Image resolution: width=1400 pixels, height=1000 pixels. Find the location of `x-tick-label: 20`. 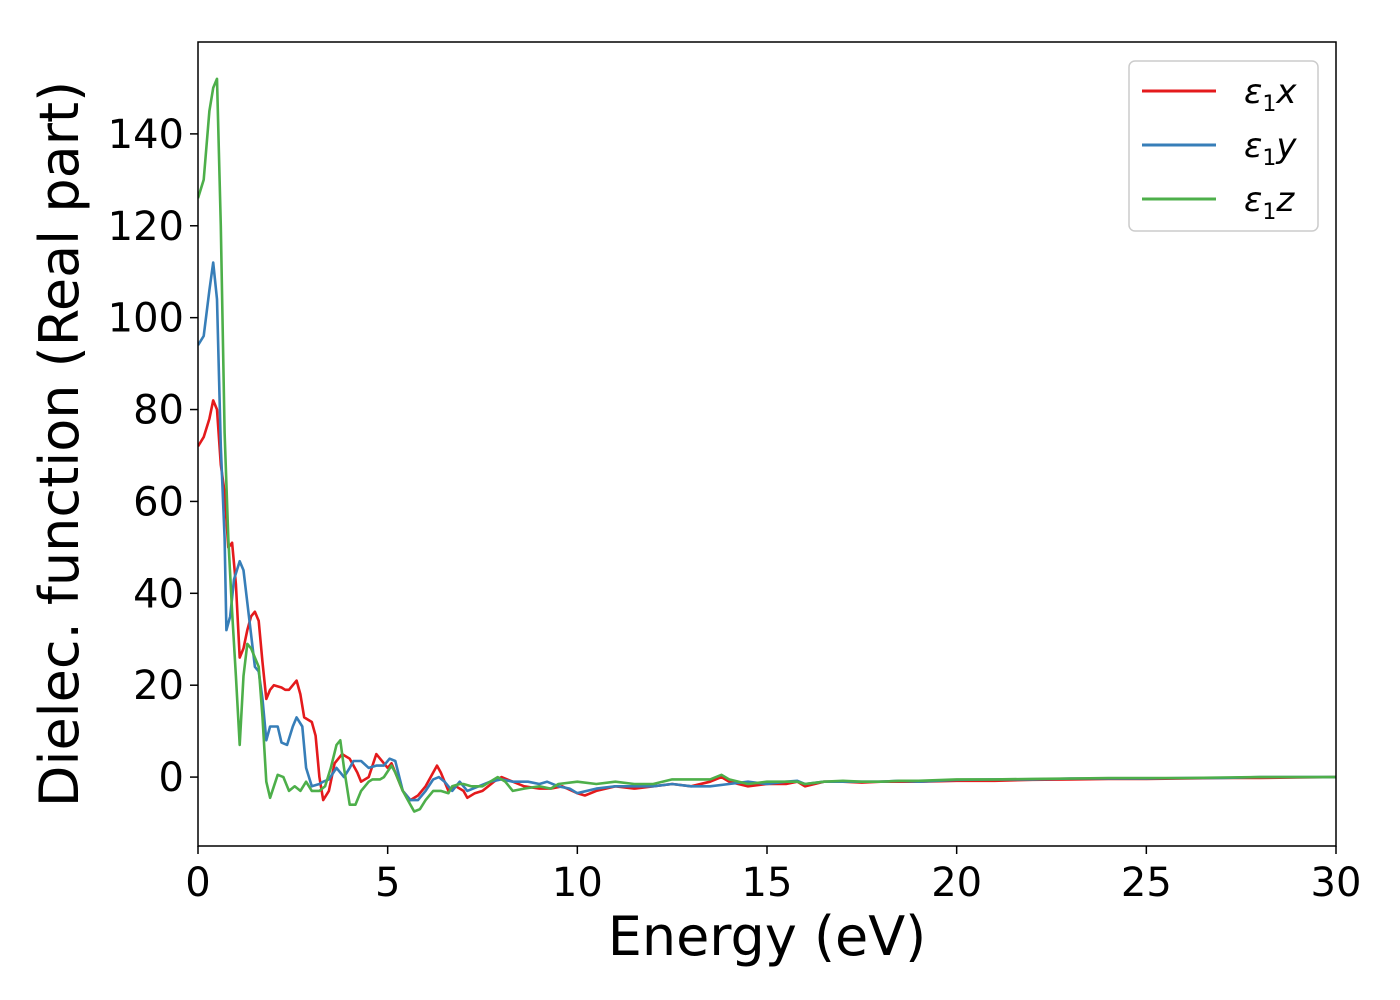

x-tick-label: 20 is located at coordinates (956, 883).